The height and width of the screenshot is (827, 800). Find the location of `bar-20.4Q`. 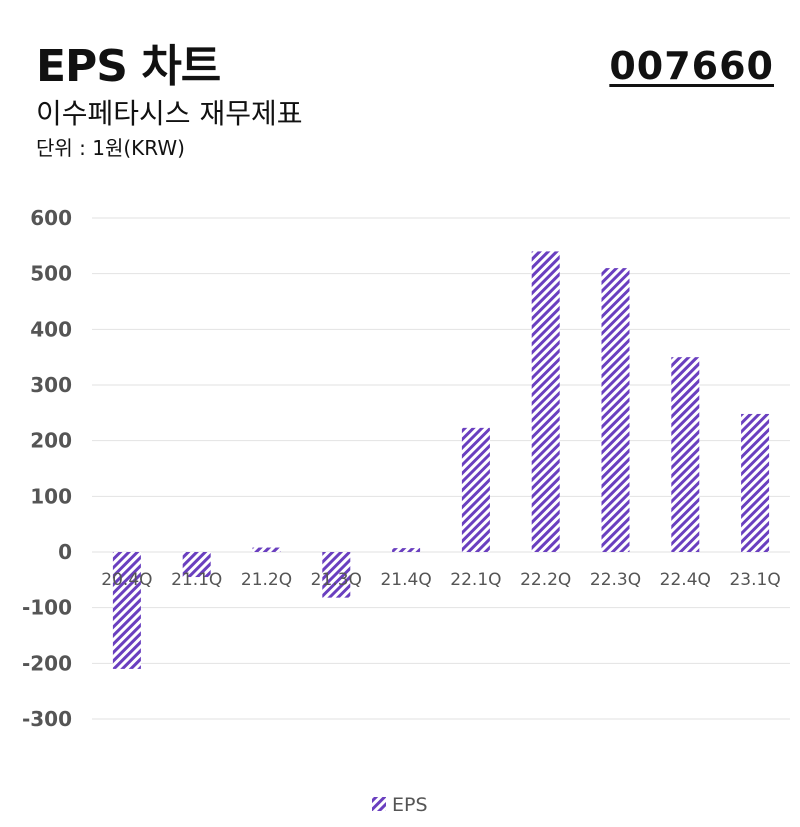

bar-20.4Q is located at coordinates (126, 610).